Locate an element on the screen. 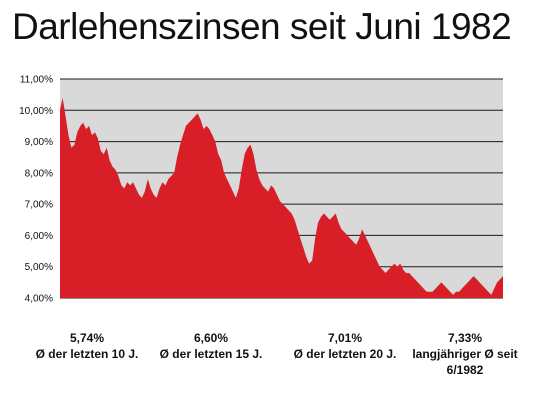 This screenshot has width=544, height=403. stat-avg-20y: 7,01% Ø der letzten 20 J. is located at coordinates (345, 346).